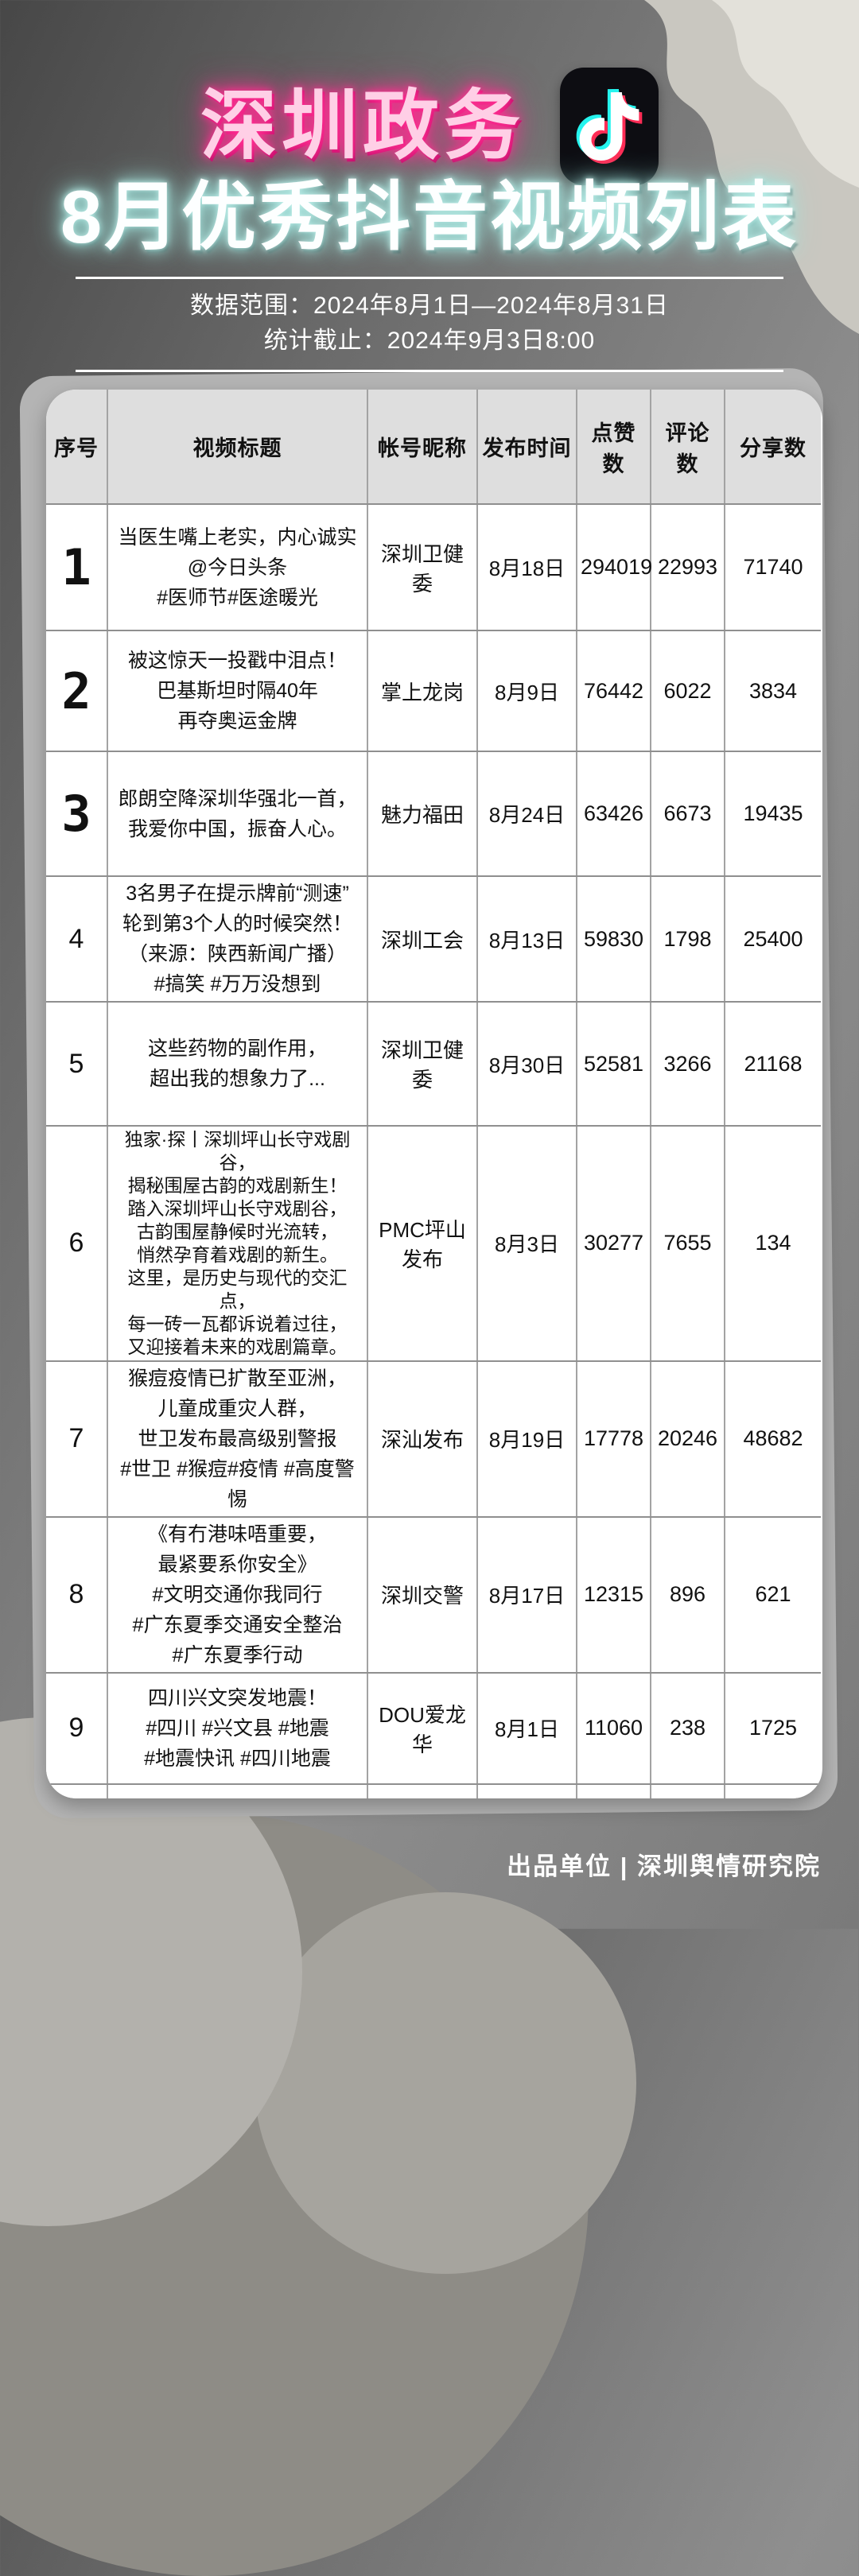 The image size is (859, 2576). I want to click on video-title-cell: 郎朗空降深圳华强北一首， 我爱你中国，振奋人心。, so click(237, 814).